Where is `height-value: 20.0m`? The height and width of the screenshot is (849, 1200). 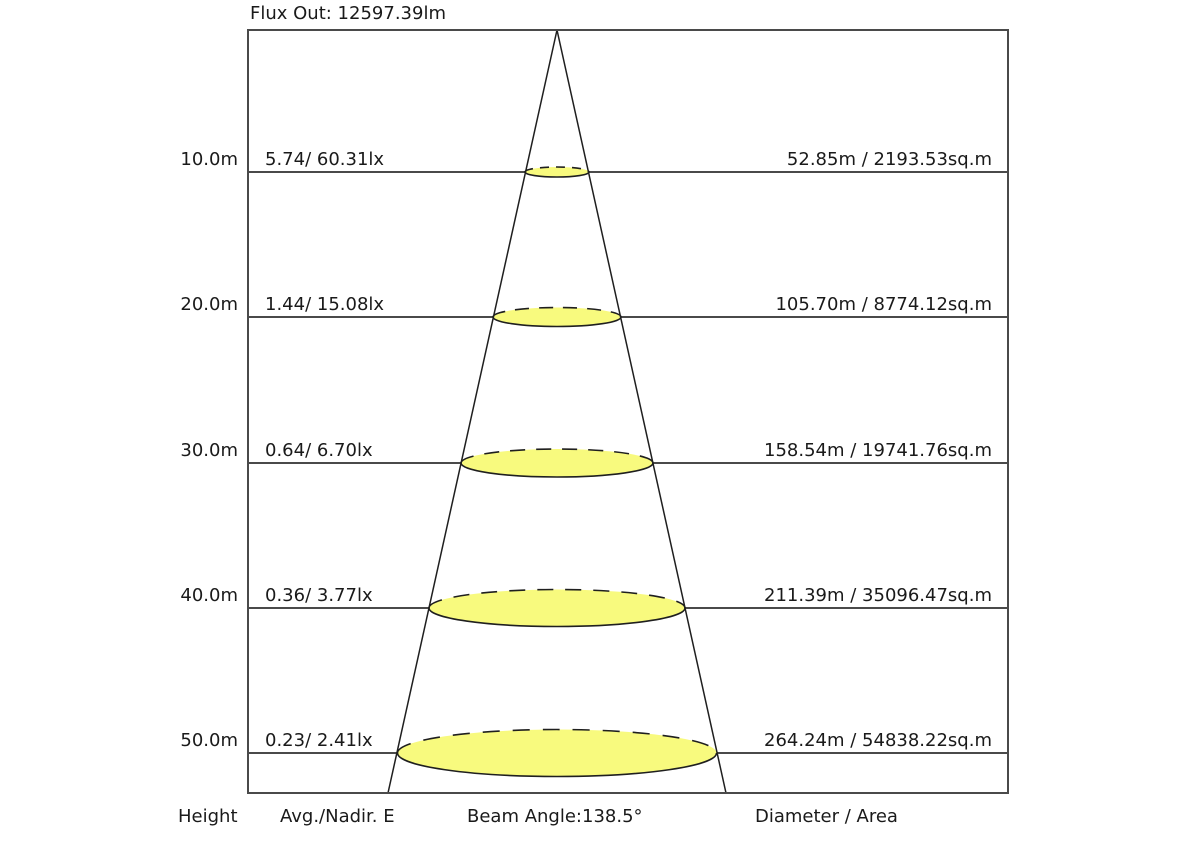
height-value: 20.0m is located at coordinates (209, 304).